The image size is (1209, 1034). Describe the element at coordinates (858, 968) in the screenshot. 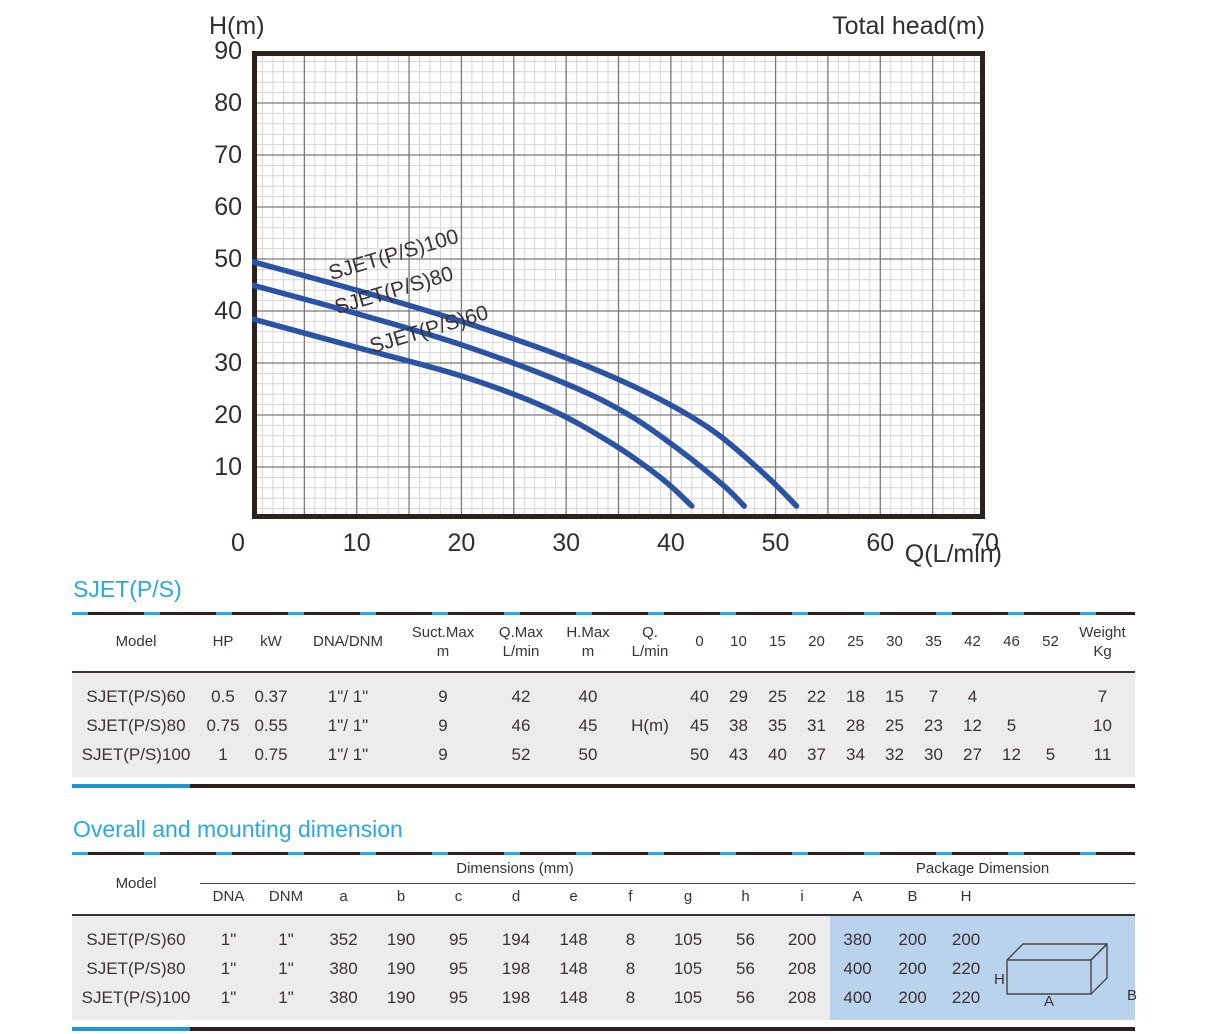

I see `table-cell: 400` at that location.